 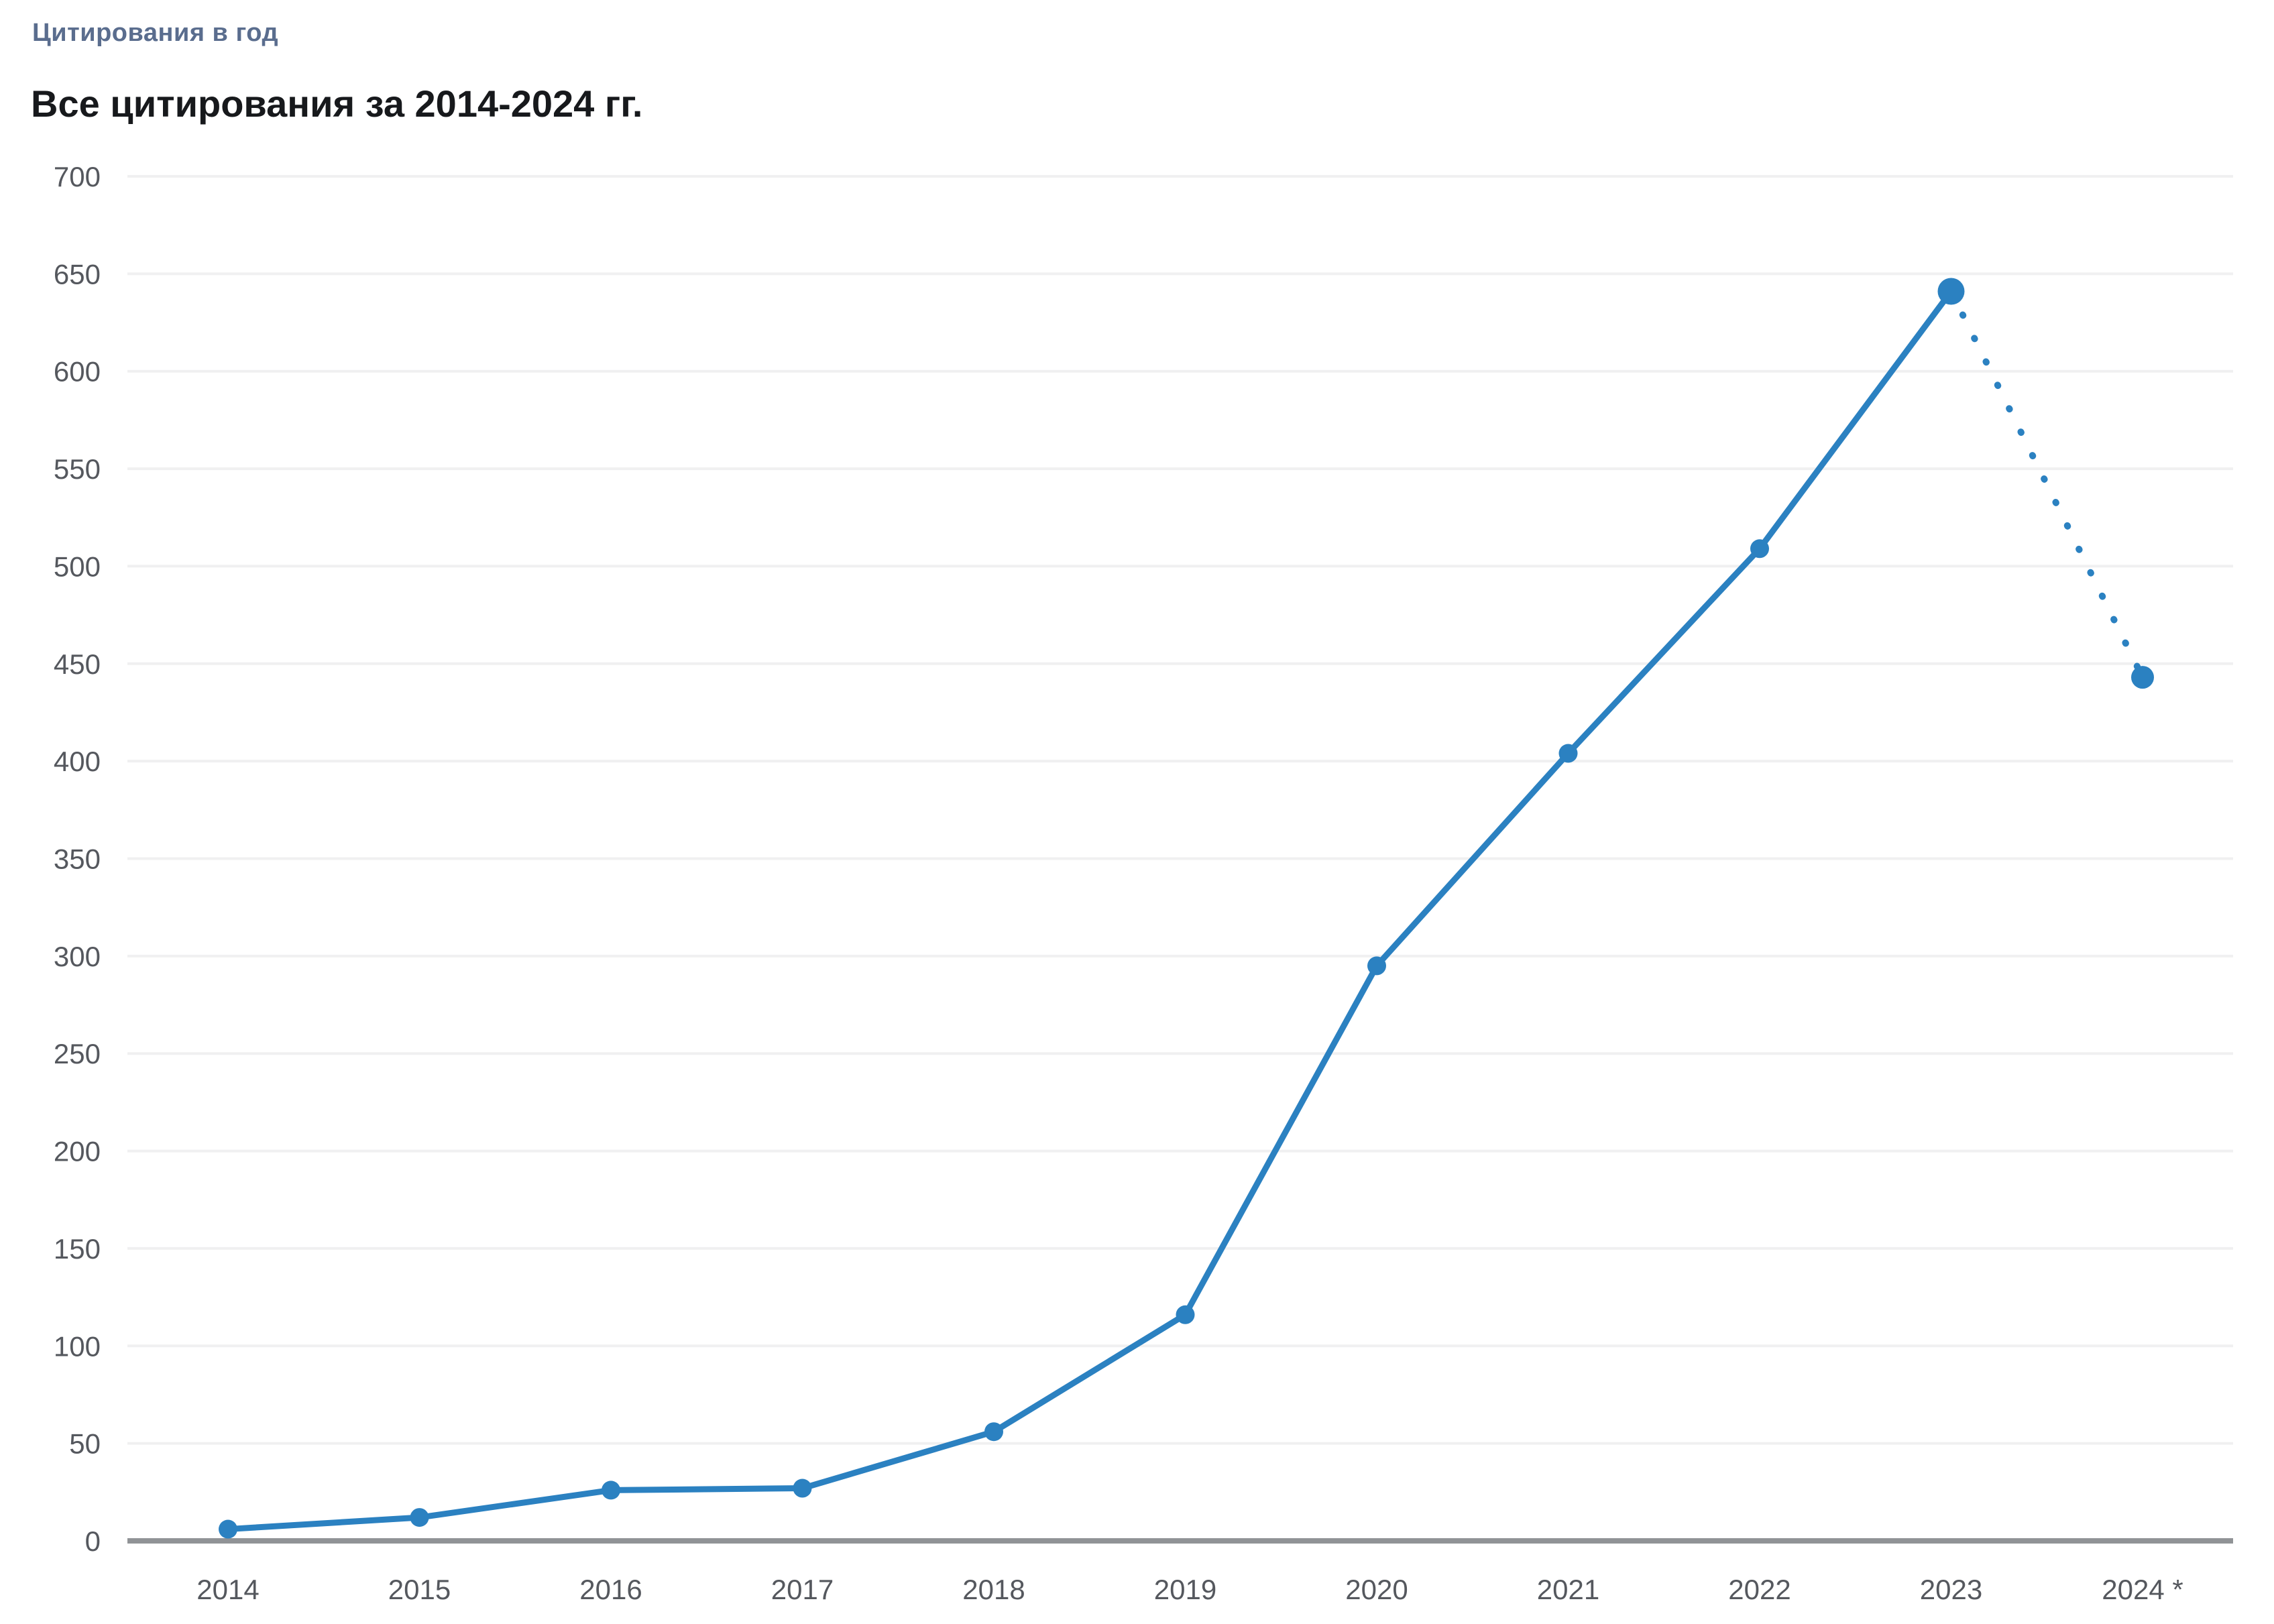 What do you see at coordinates (78, 664) in the screenshot?
I see `y-tick-450: 450` at bounding box center [78, 664].